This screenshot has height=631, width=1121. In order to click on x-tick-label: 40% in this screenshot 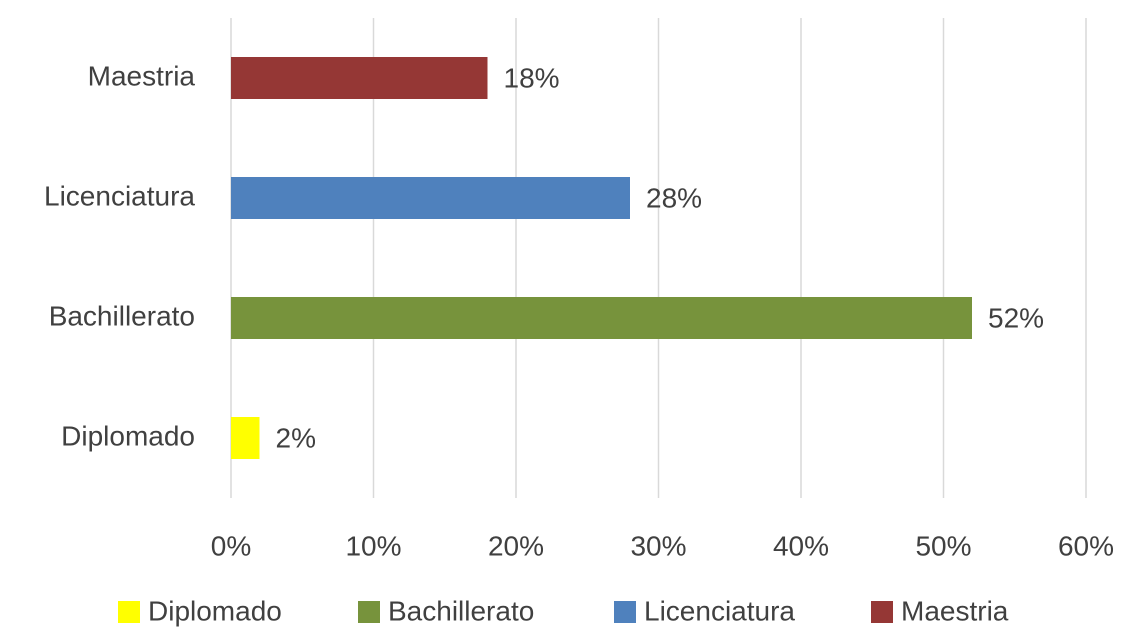, I will do `click(801, 545)`.